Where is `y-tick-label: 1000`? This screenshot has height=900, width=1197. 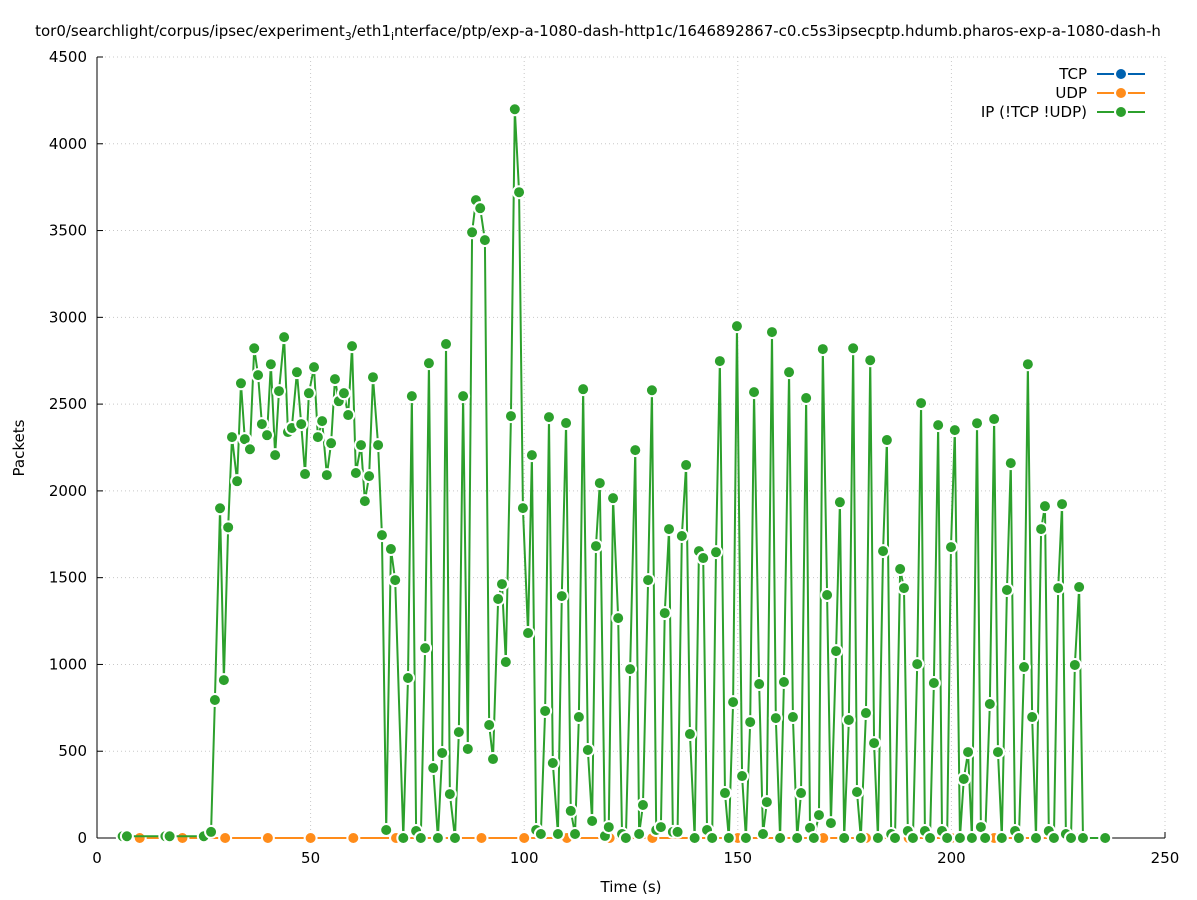 y-tick-label: 1000 is located at coordinates (68, 664).